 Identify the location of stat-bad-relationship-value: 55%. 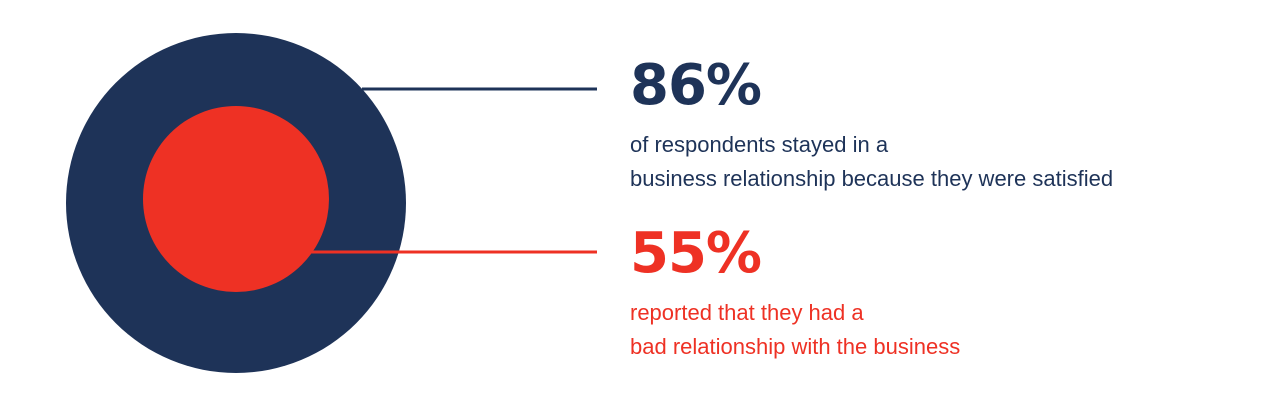
(696, 253).